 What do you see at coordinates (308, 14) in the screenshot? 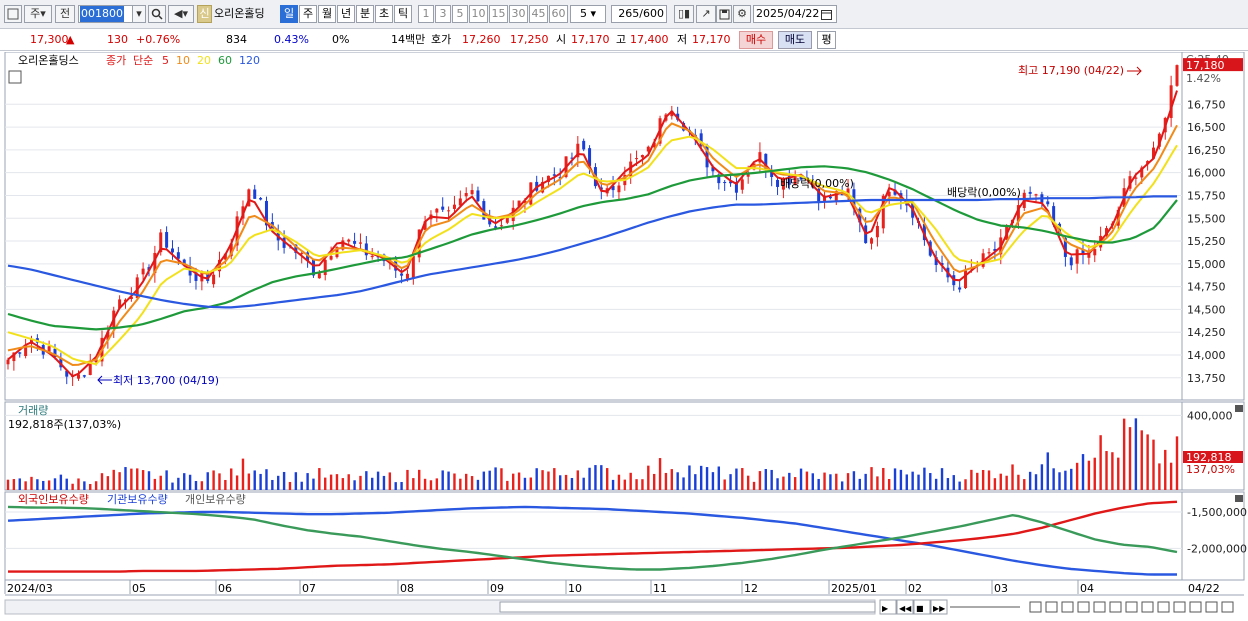
I see `period-tab-1: 주` at bounding box center [308, 14].